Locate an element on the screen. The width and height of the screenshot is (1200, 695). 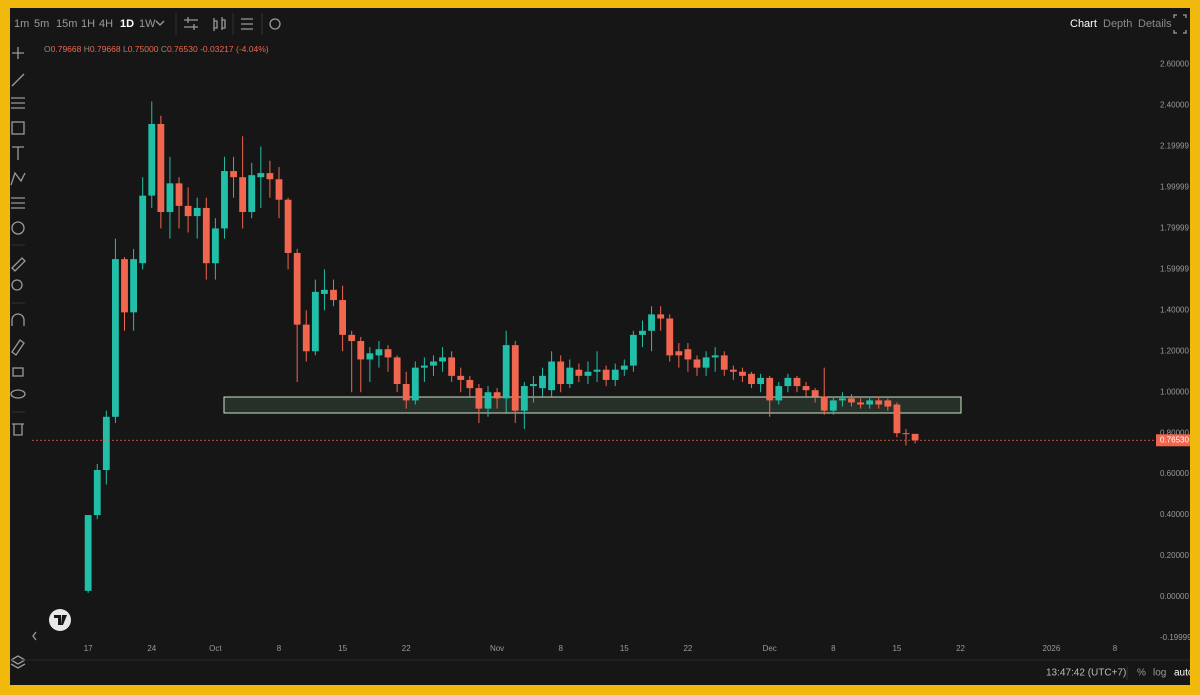
magnet-tool is located at coordinates (18, 319).